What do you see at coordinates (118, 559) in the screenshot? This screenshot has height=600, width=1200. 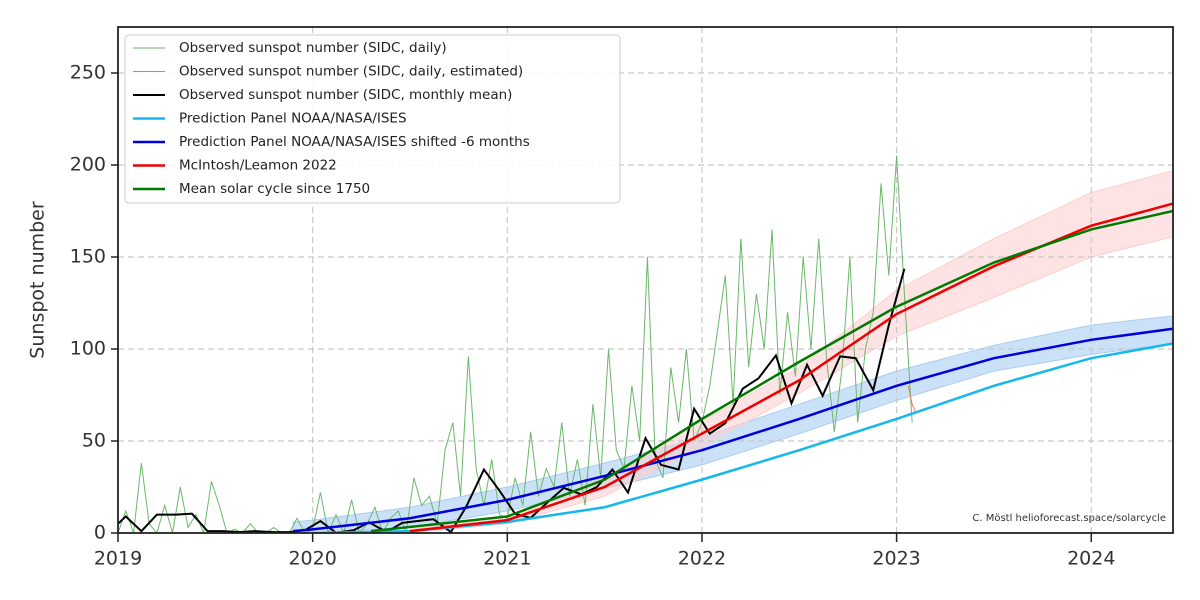 I see `x-tick-label: 2019` at bounding box center [118, 559].